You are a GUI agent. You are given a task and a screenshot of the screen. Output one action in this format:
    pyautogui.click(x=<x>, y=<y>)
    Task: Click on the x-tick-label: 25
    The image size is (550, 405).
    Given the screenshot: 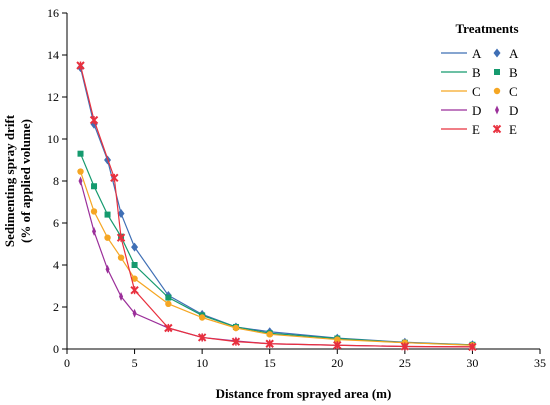 What is the action you would take?
    pyautogui.click(x=405, y=363)
    